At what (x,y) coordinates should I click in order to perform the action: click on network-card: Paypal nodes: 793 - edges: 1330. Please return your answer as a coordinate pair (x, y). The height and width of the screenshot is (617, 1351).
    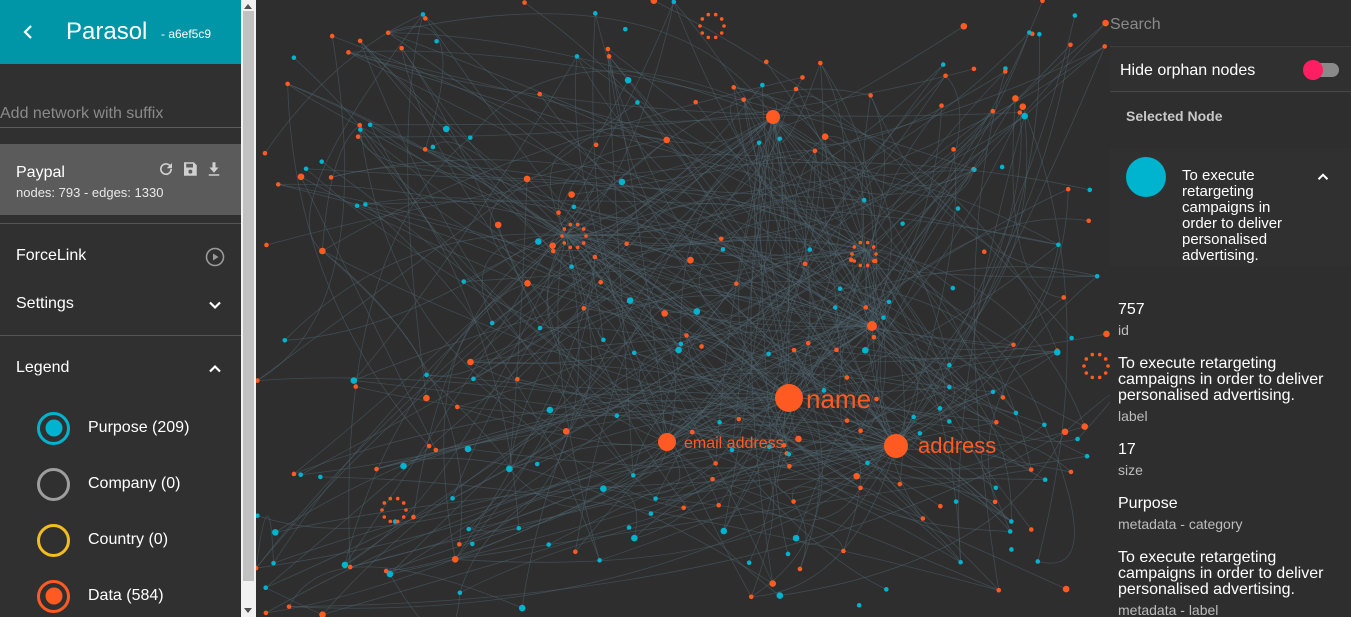
    Looking at the image, I should click on (120, 179).